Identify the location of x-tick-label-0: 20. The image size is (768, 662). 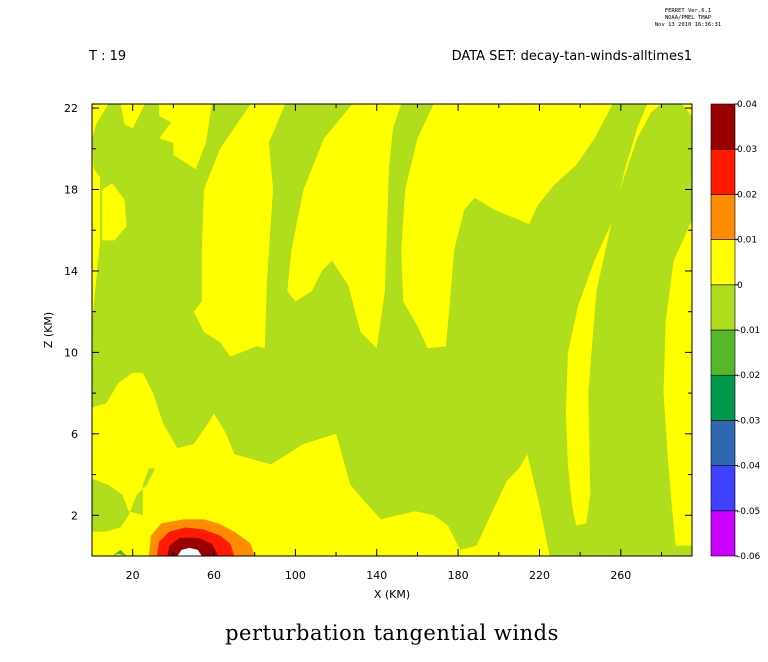
(133, 575).